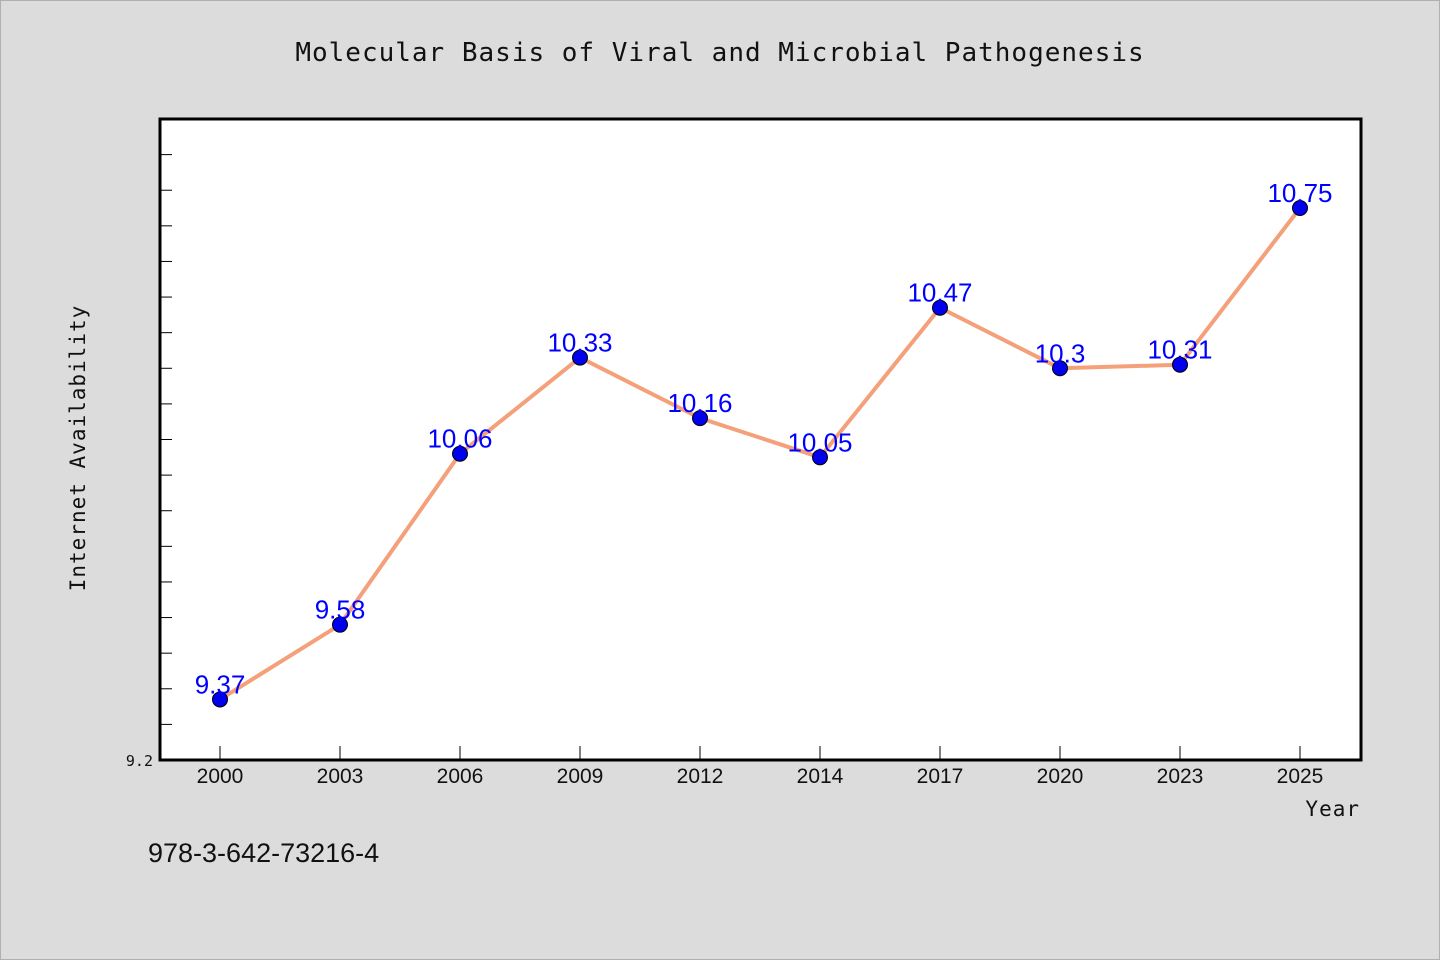 The width and height of the screenshot is (1440, 960). Describe the element at coordinates (700, 776) in the screenshot. I see `x-tick-label: 2012` at that location.